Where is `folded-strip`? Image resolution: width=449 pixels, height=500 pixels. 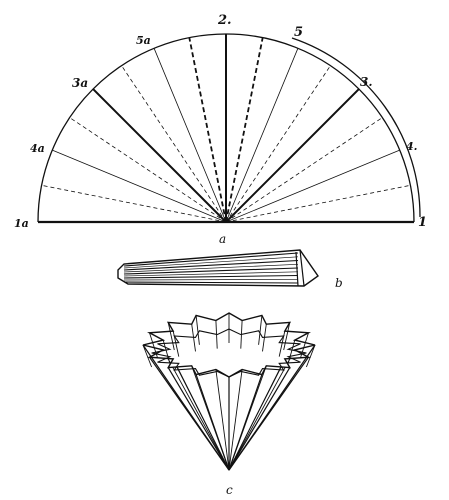 folded-strip is located at coordinates (218, 268).